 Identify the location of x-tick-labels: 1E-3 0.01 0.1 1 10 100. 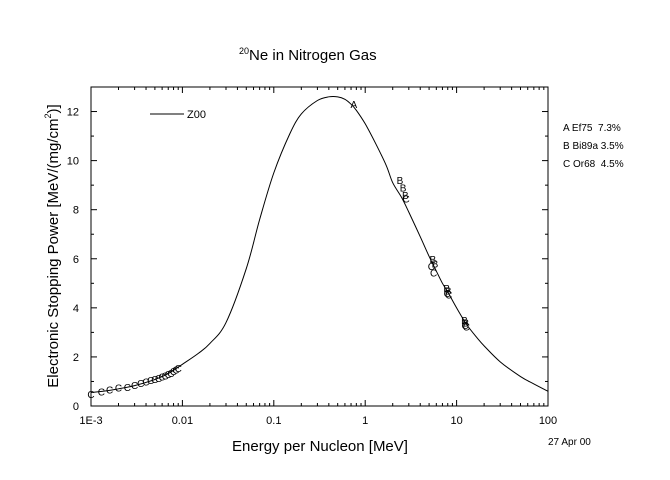
(318, 421).